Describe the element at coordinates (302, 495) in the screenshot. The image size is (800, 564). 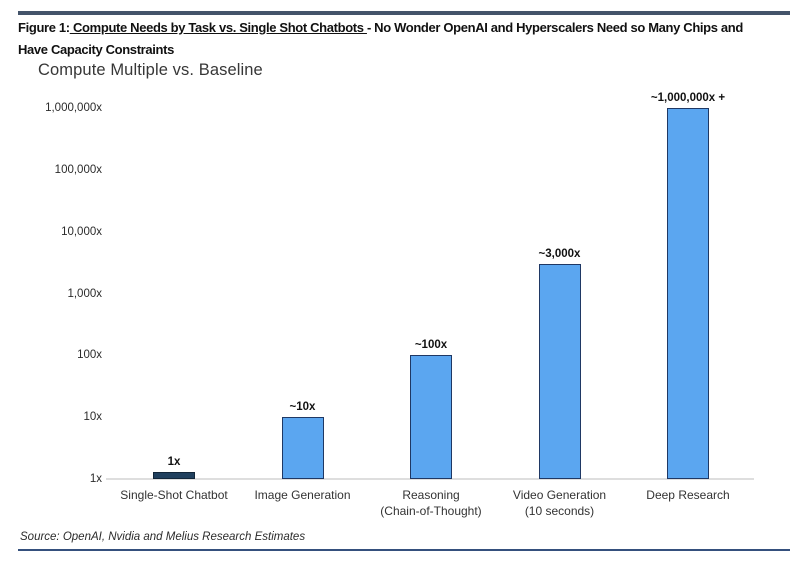
I see `x-axis-category-label: Image Generation` at that location.